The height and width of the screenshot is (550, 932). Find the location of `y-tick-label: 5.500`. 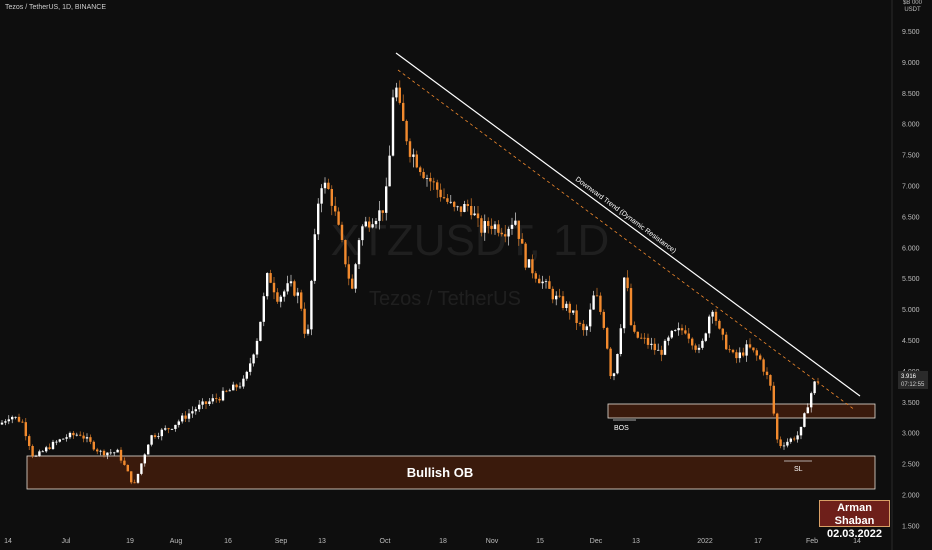

y-tick-label: 5.500 is located at coordinates (911, 279).